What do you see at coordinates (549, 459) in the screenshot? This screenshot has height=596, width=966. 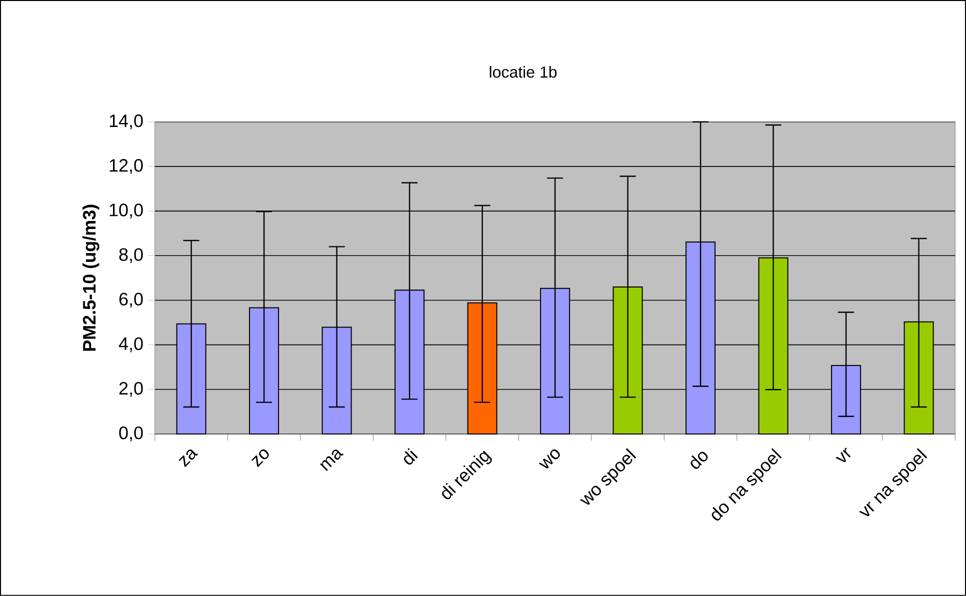 I see `x-tick-label: wo` at bounding box center [549, 459].